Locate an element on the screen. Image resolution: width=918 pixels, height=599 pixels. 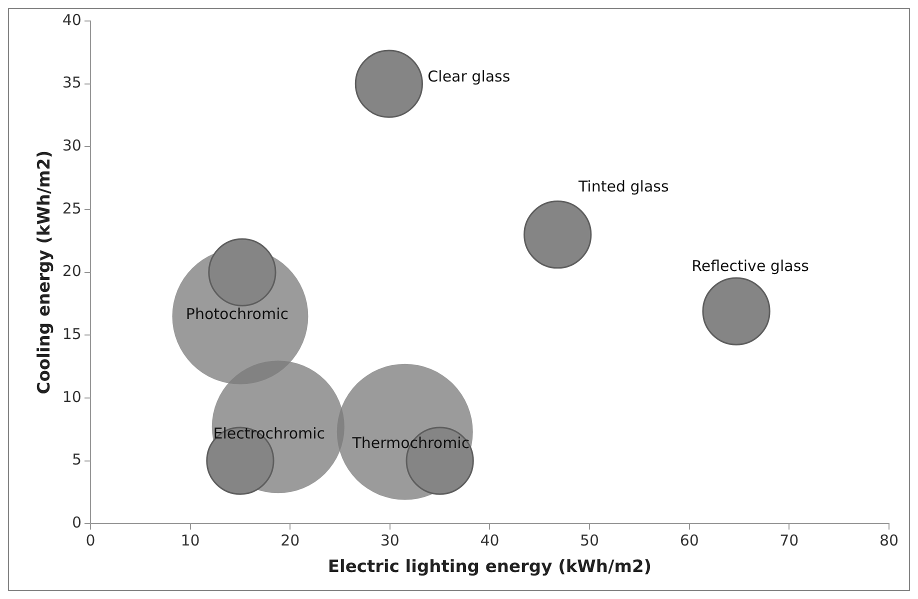
annotation: Clear glass is located at coordinates (469, 77).